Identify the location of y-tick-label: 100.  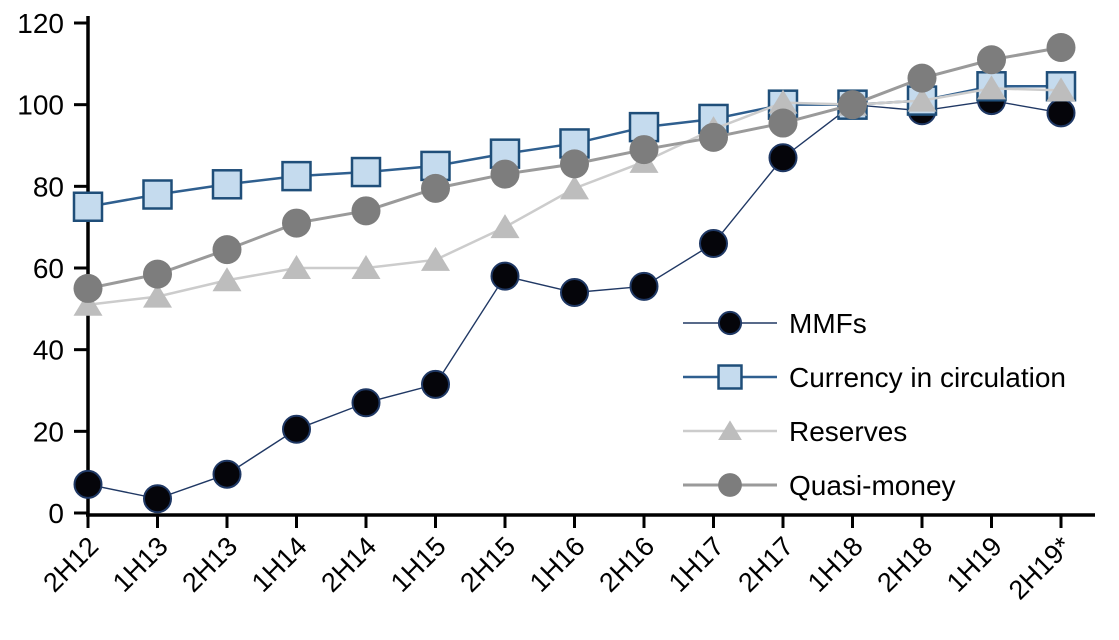
(40, 105).